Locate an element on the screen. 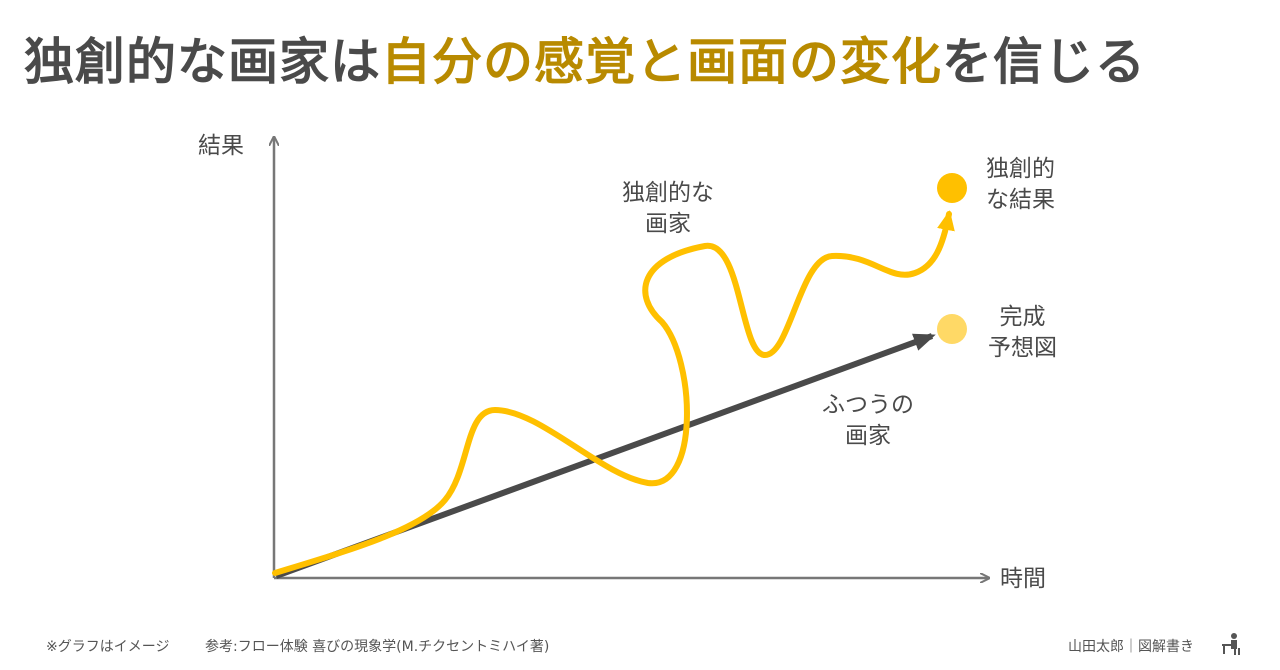  page-title: 独創的な画家は自分の感覚と画面の変化を信じる is located at coordinates (585, 58).